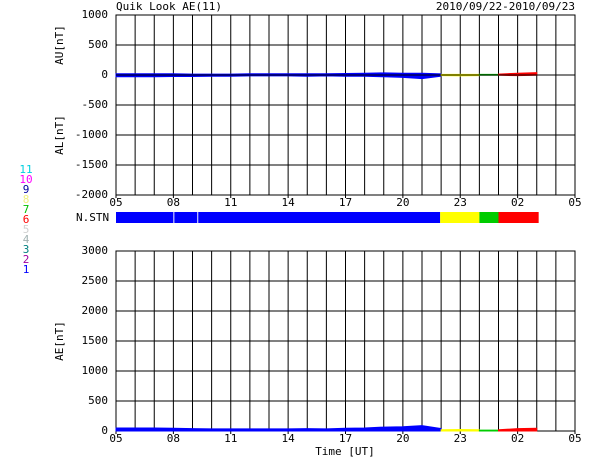 This screenshot has width=590, height=460. What do you see at coordinates (95, 340) in the screenshot?
I see `y-tick-label: 1500` at bounding box center [95, 340].